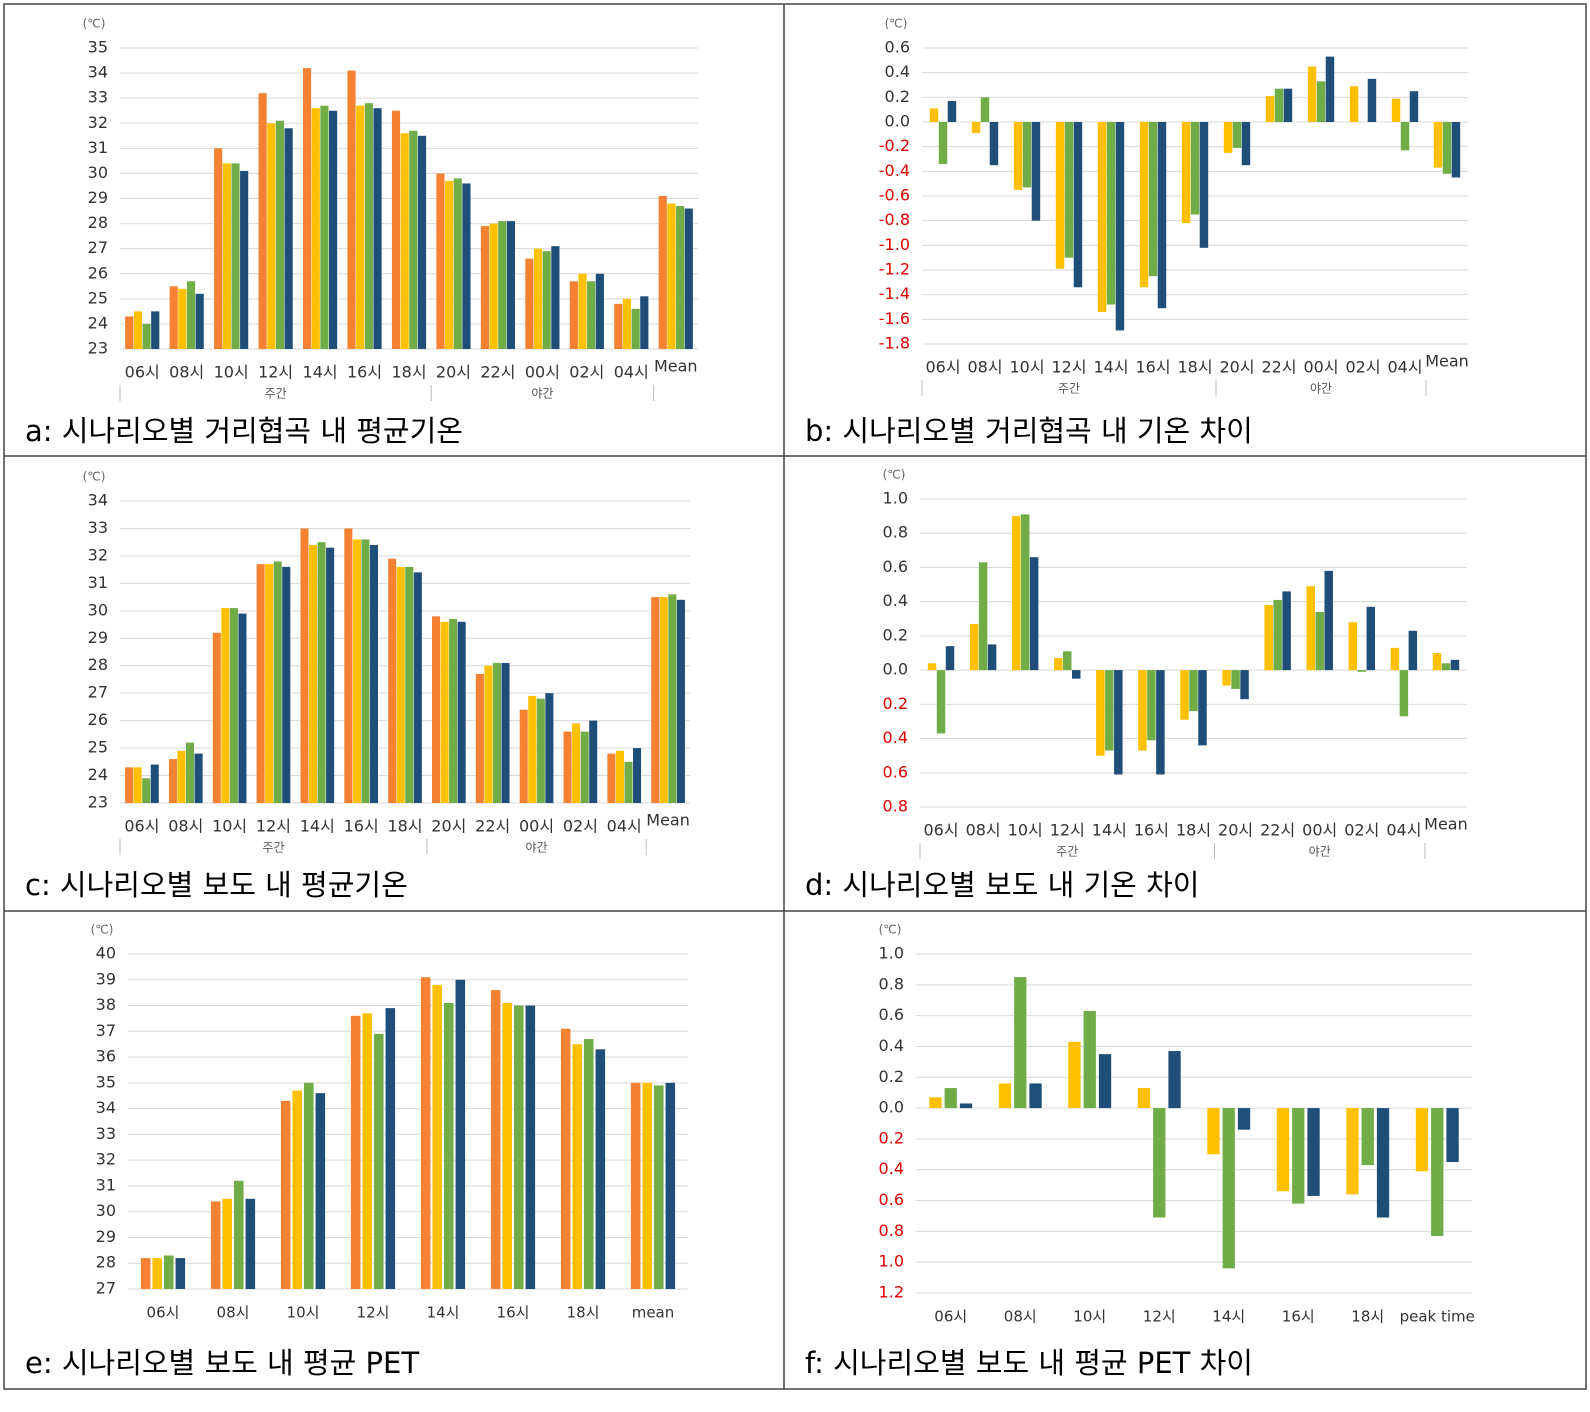  What do you see at coordinates (106, 1107) in the screenshot?
I see `y-tick-label: 34` at bounding box center [106, 1107].